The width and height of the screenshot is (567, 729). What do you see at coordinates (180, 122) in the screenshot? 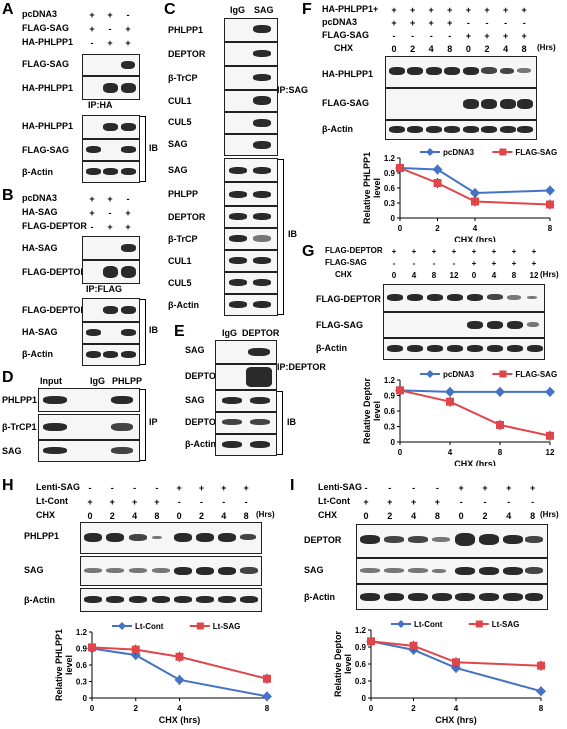
I see `blot-label: CUL5` at bounding box center [180, 122].